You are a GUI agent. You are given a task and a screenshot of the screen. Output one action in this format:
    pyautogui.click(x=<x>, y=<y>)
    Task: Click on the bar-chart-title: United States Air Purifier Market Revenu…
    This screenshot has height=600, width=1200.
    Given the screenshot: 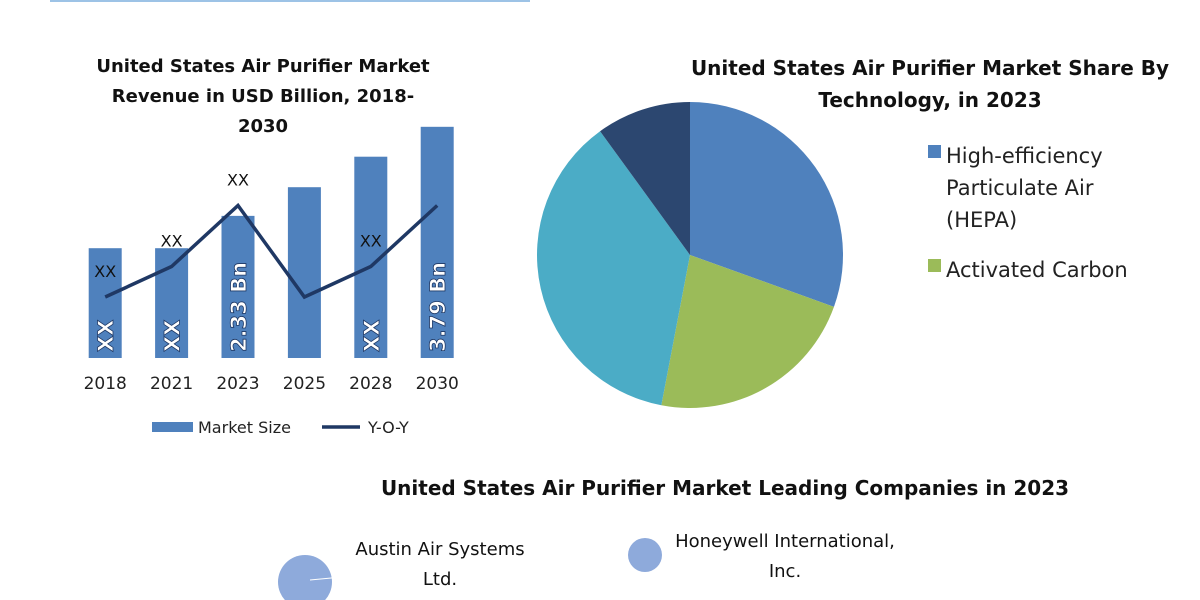 What is the action you would take?
    pyautogui.click(x=263, y=96)
    